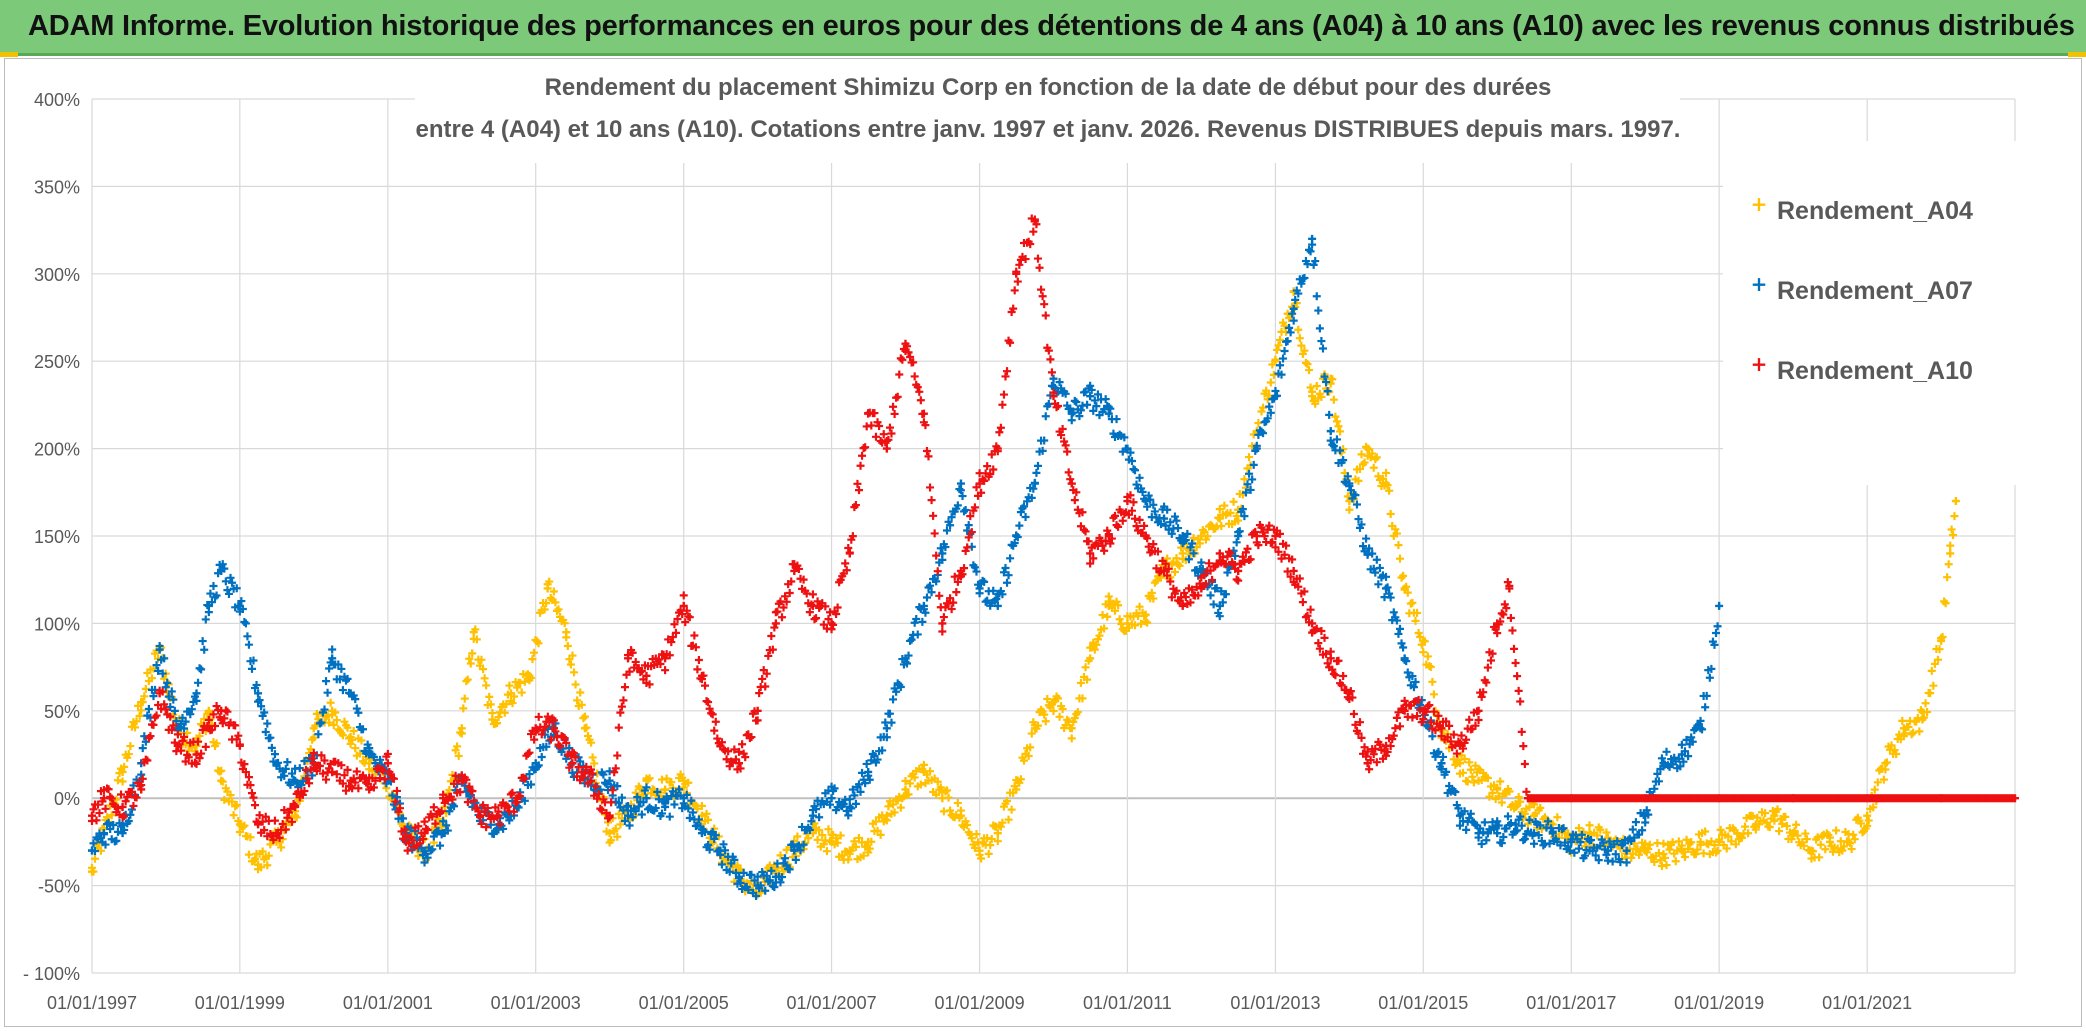 The width and height of the screenshot is (2086, 1031). I want to click on x-tick-label: 01/01/2005, so click(684, 1003).